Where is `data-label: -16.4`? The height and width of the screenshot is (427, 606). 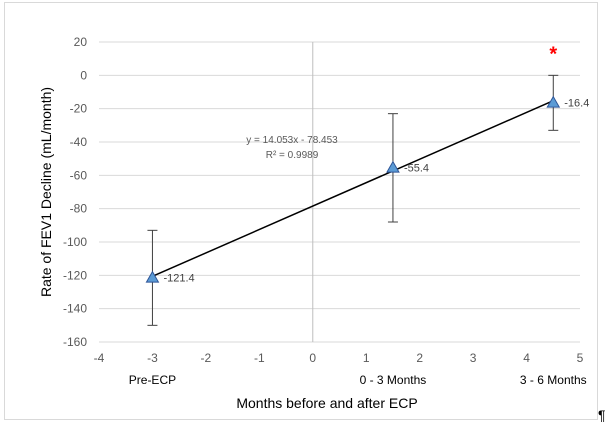 data-label: -16.4 is located at coordinates (576, 104).